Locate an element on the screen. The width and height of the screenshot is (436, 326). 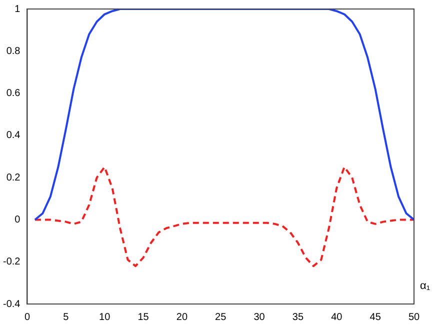
x-tick-label: 10 is located at coordinates (105, 317).